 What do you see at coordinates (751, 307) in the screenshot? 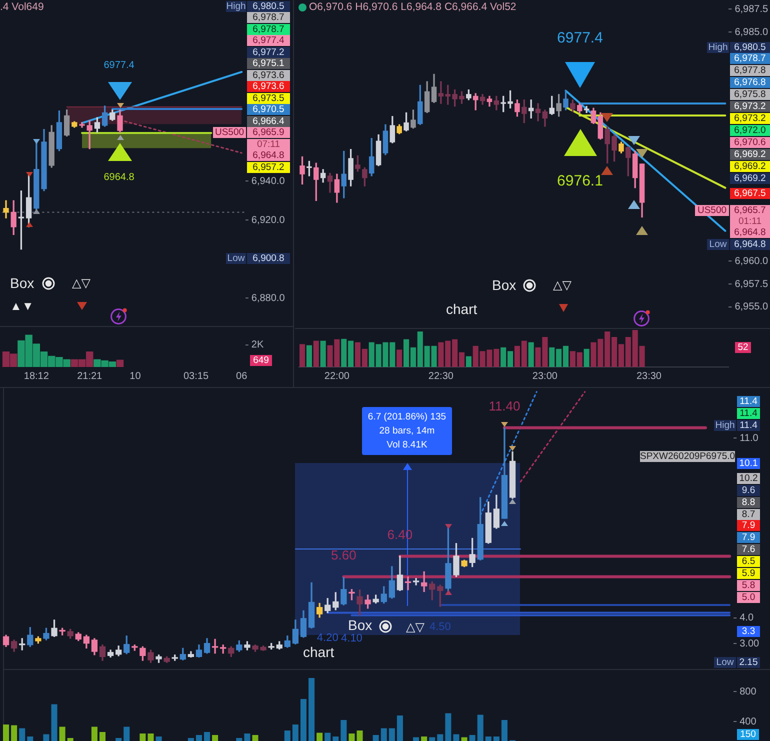
I see `y-tick-label: 6,955.0` at bounding box center [751, 307].